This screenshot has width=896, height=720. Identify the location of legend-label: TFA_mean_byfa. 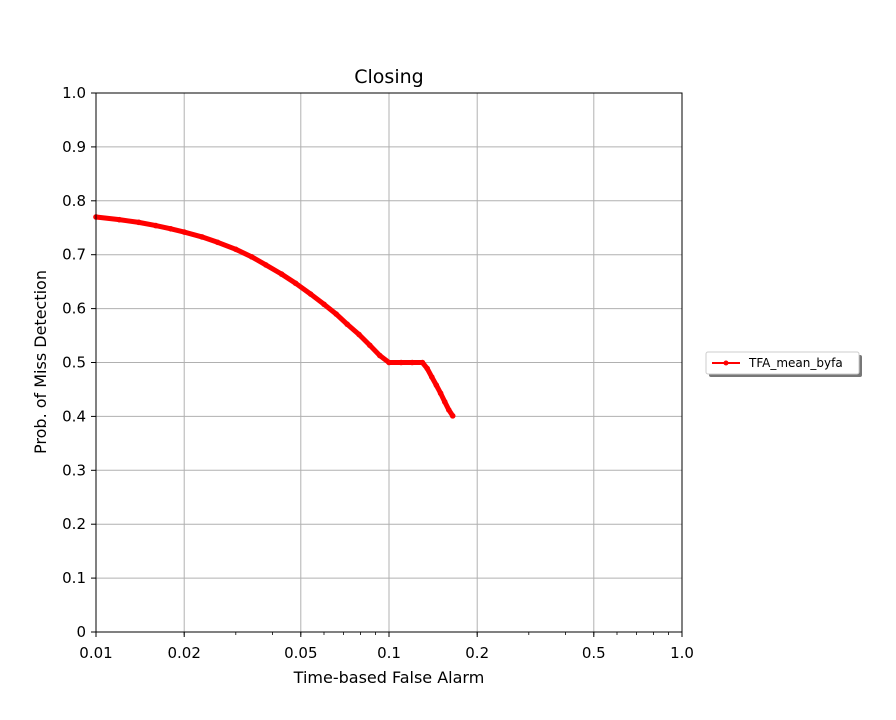
(795, 363).